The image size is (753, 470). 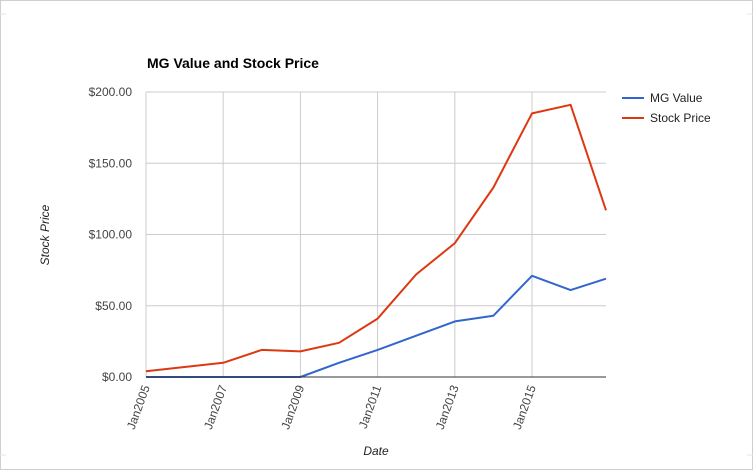 I want to click on y-tick-label: $0.00, so click(x=117, y=377).